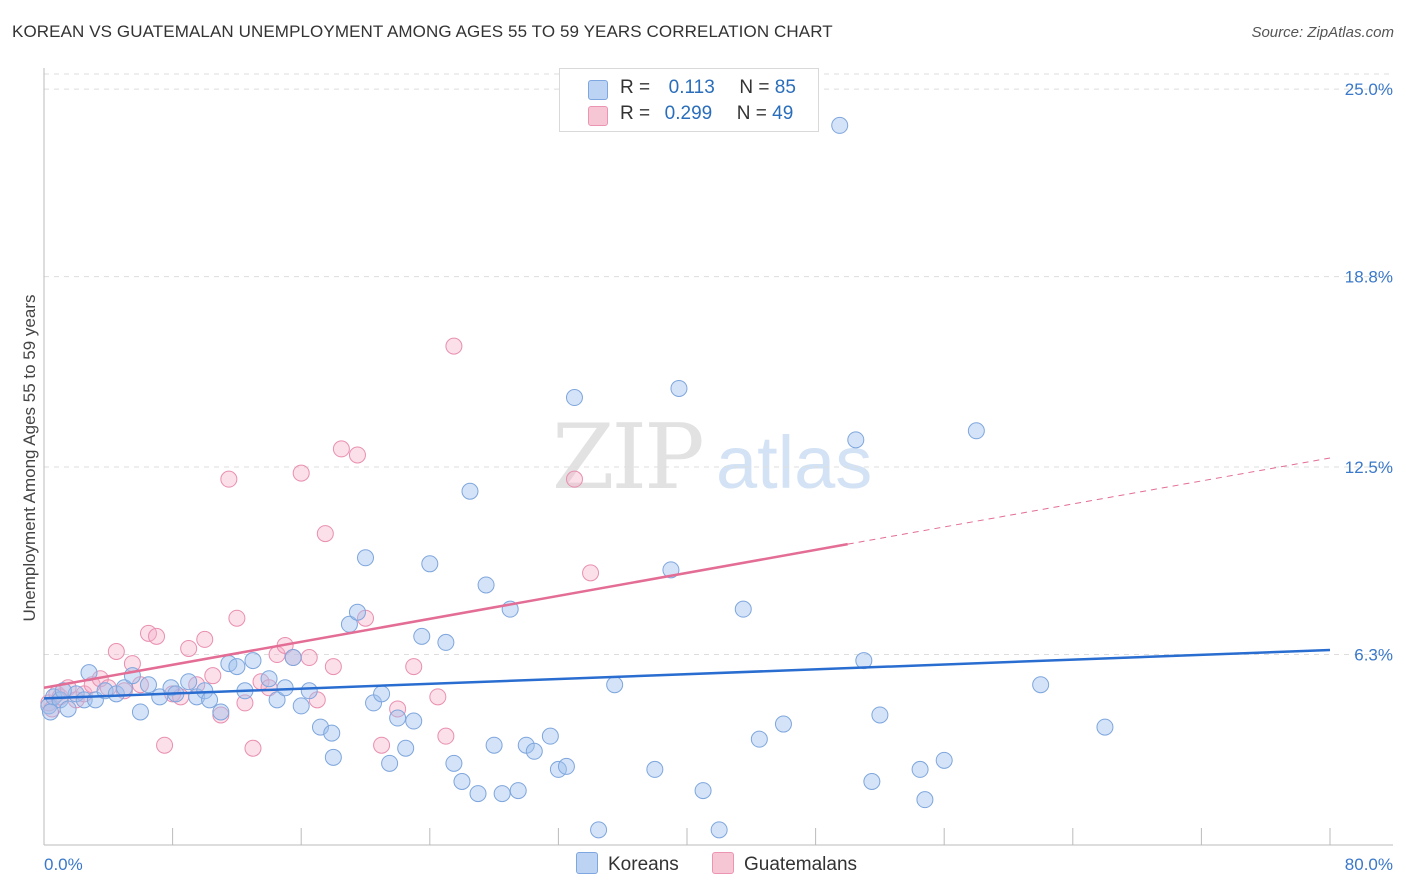 This screenshot has width=1406, height=892. Describe the element at coordinates (1369, 277) in the screenshot. I see `y-tick-label-2: 18.8%` at that location.